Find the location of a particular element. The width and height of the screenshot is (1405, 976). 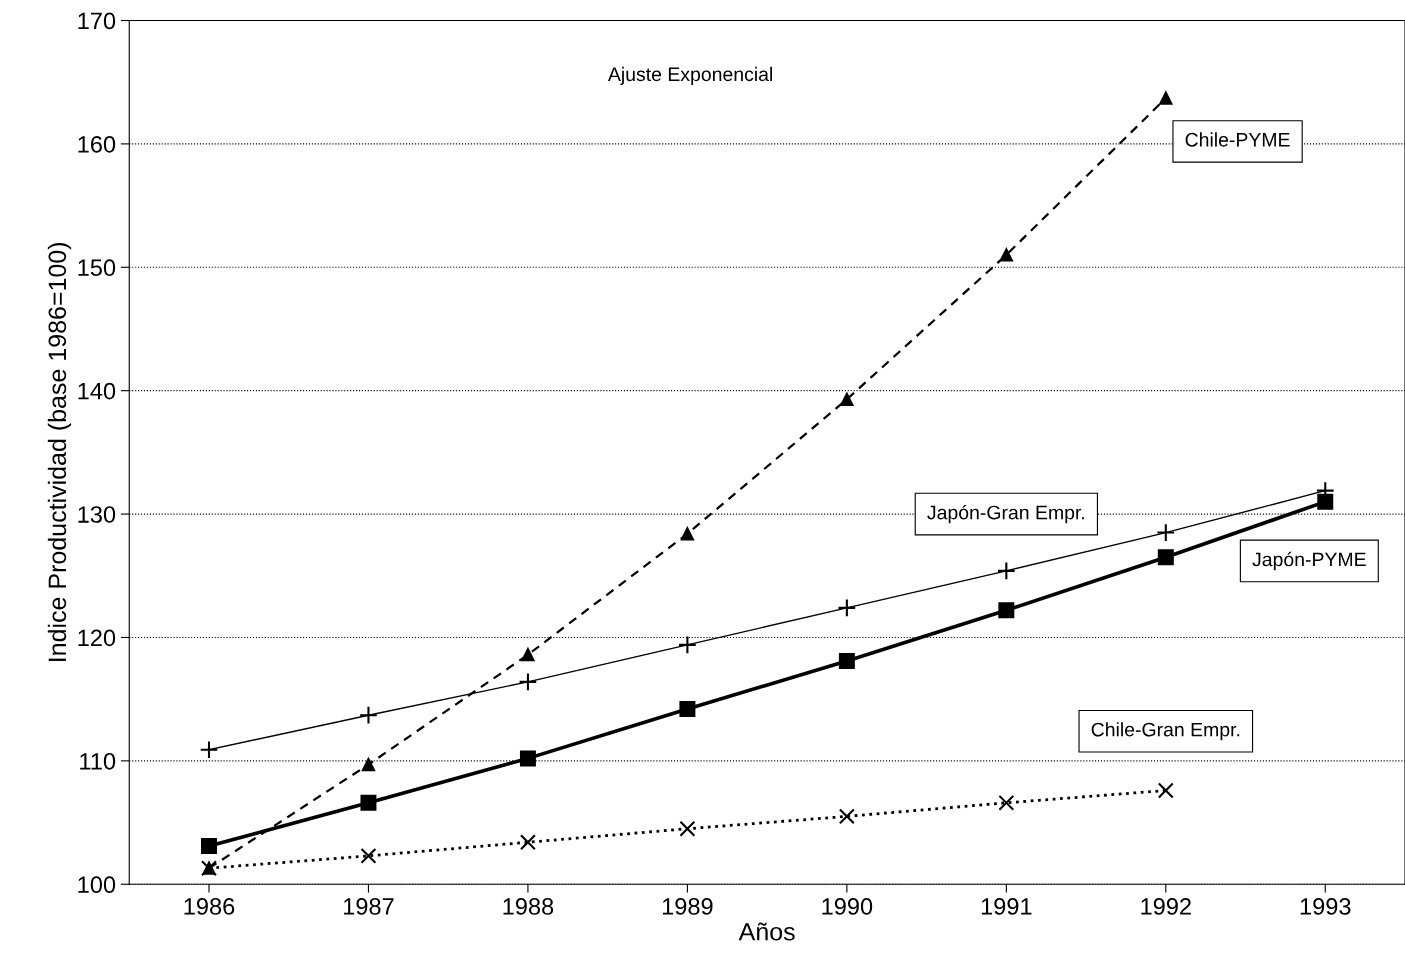

x-tick-label: 1987 is located at coordinates (369, 906).